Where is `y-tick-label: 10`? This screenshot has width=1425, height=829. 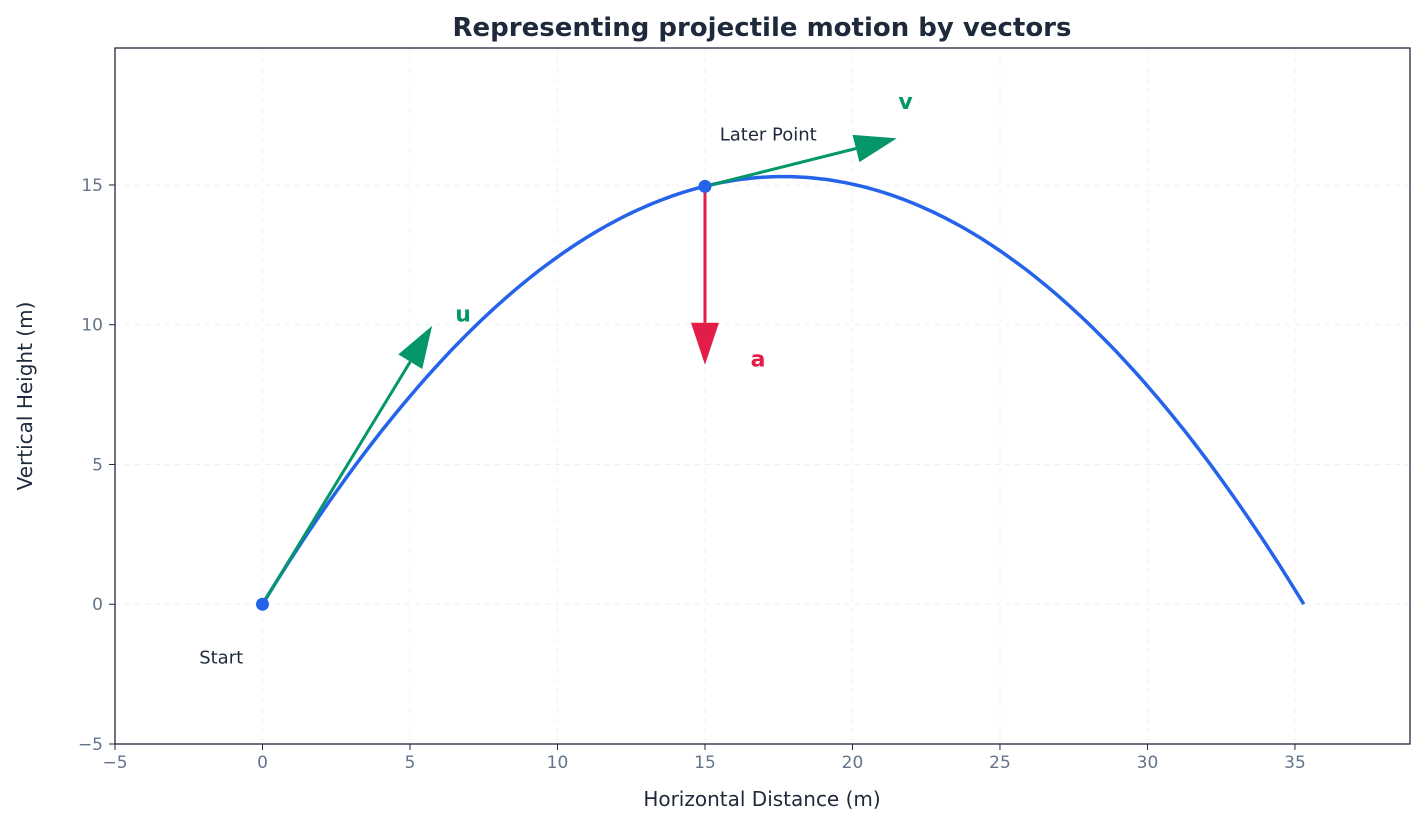
y-tick-label: 10 is located at coordinates (92, 326).